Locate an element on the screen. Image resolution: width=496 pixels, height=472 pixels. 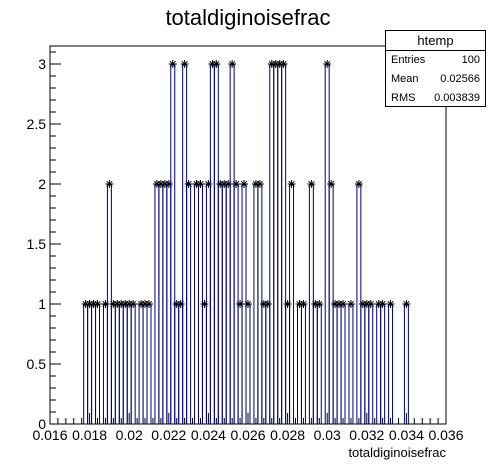
stats-title: htemp is located at coordinates (435, 41).